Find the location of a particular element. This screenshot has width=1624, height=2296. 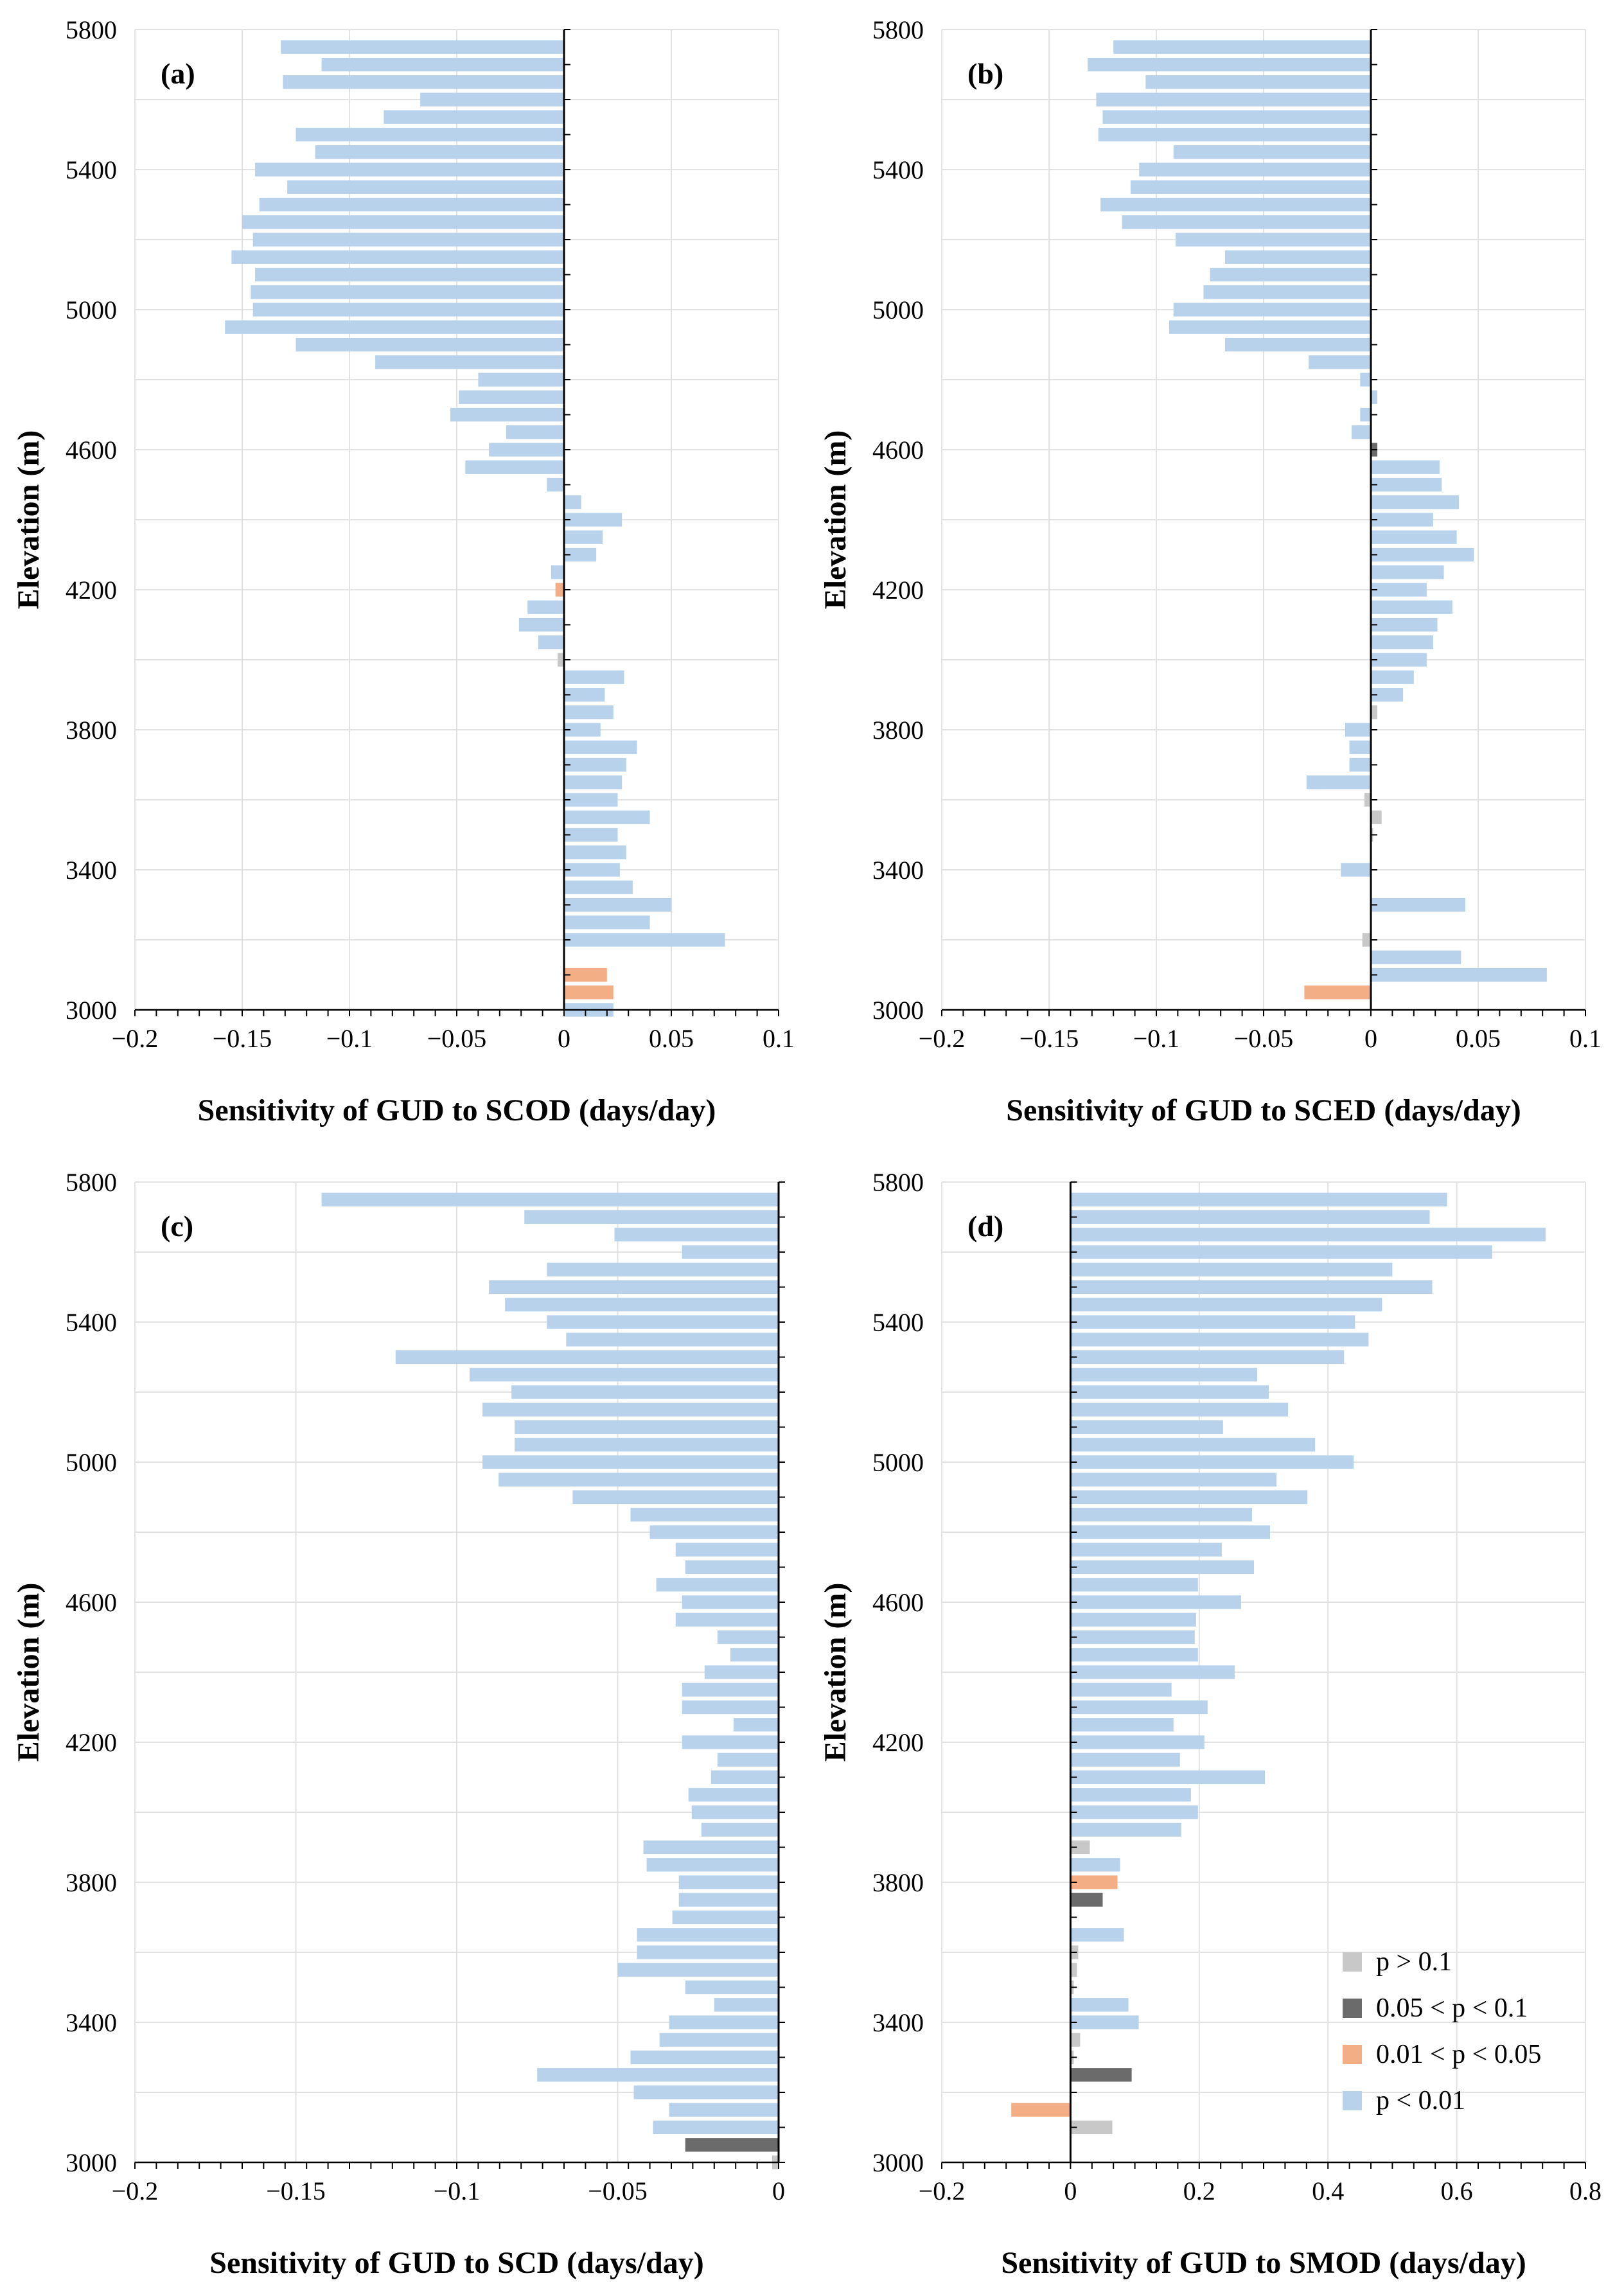

x-tick-label: 0.6 is located at coordinates (1457, 2191).